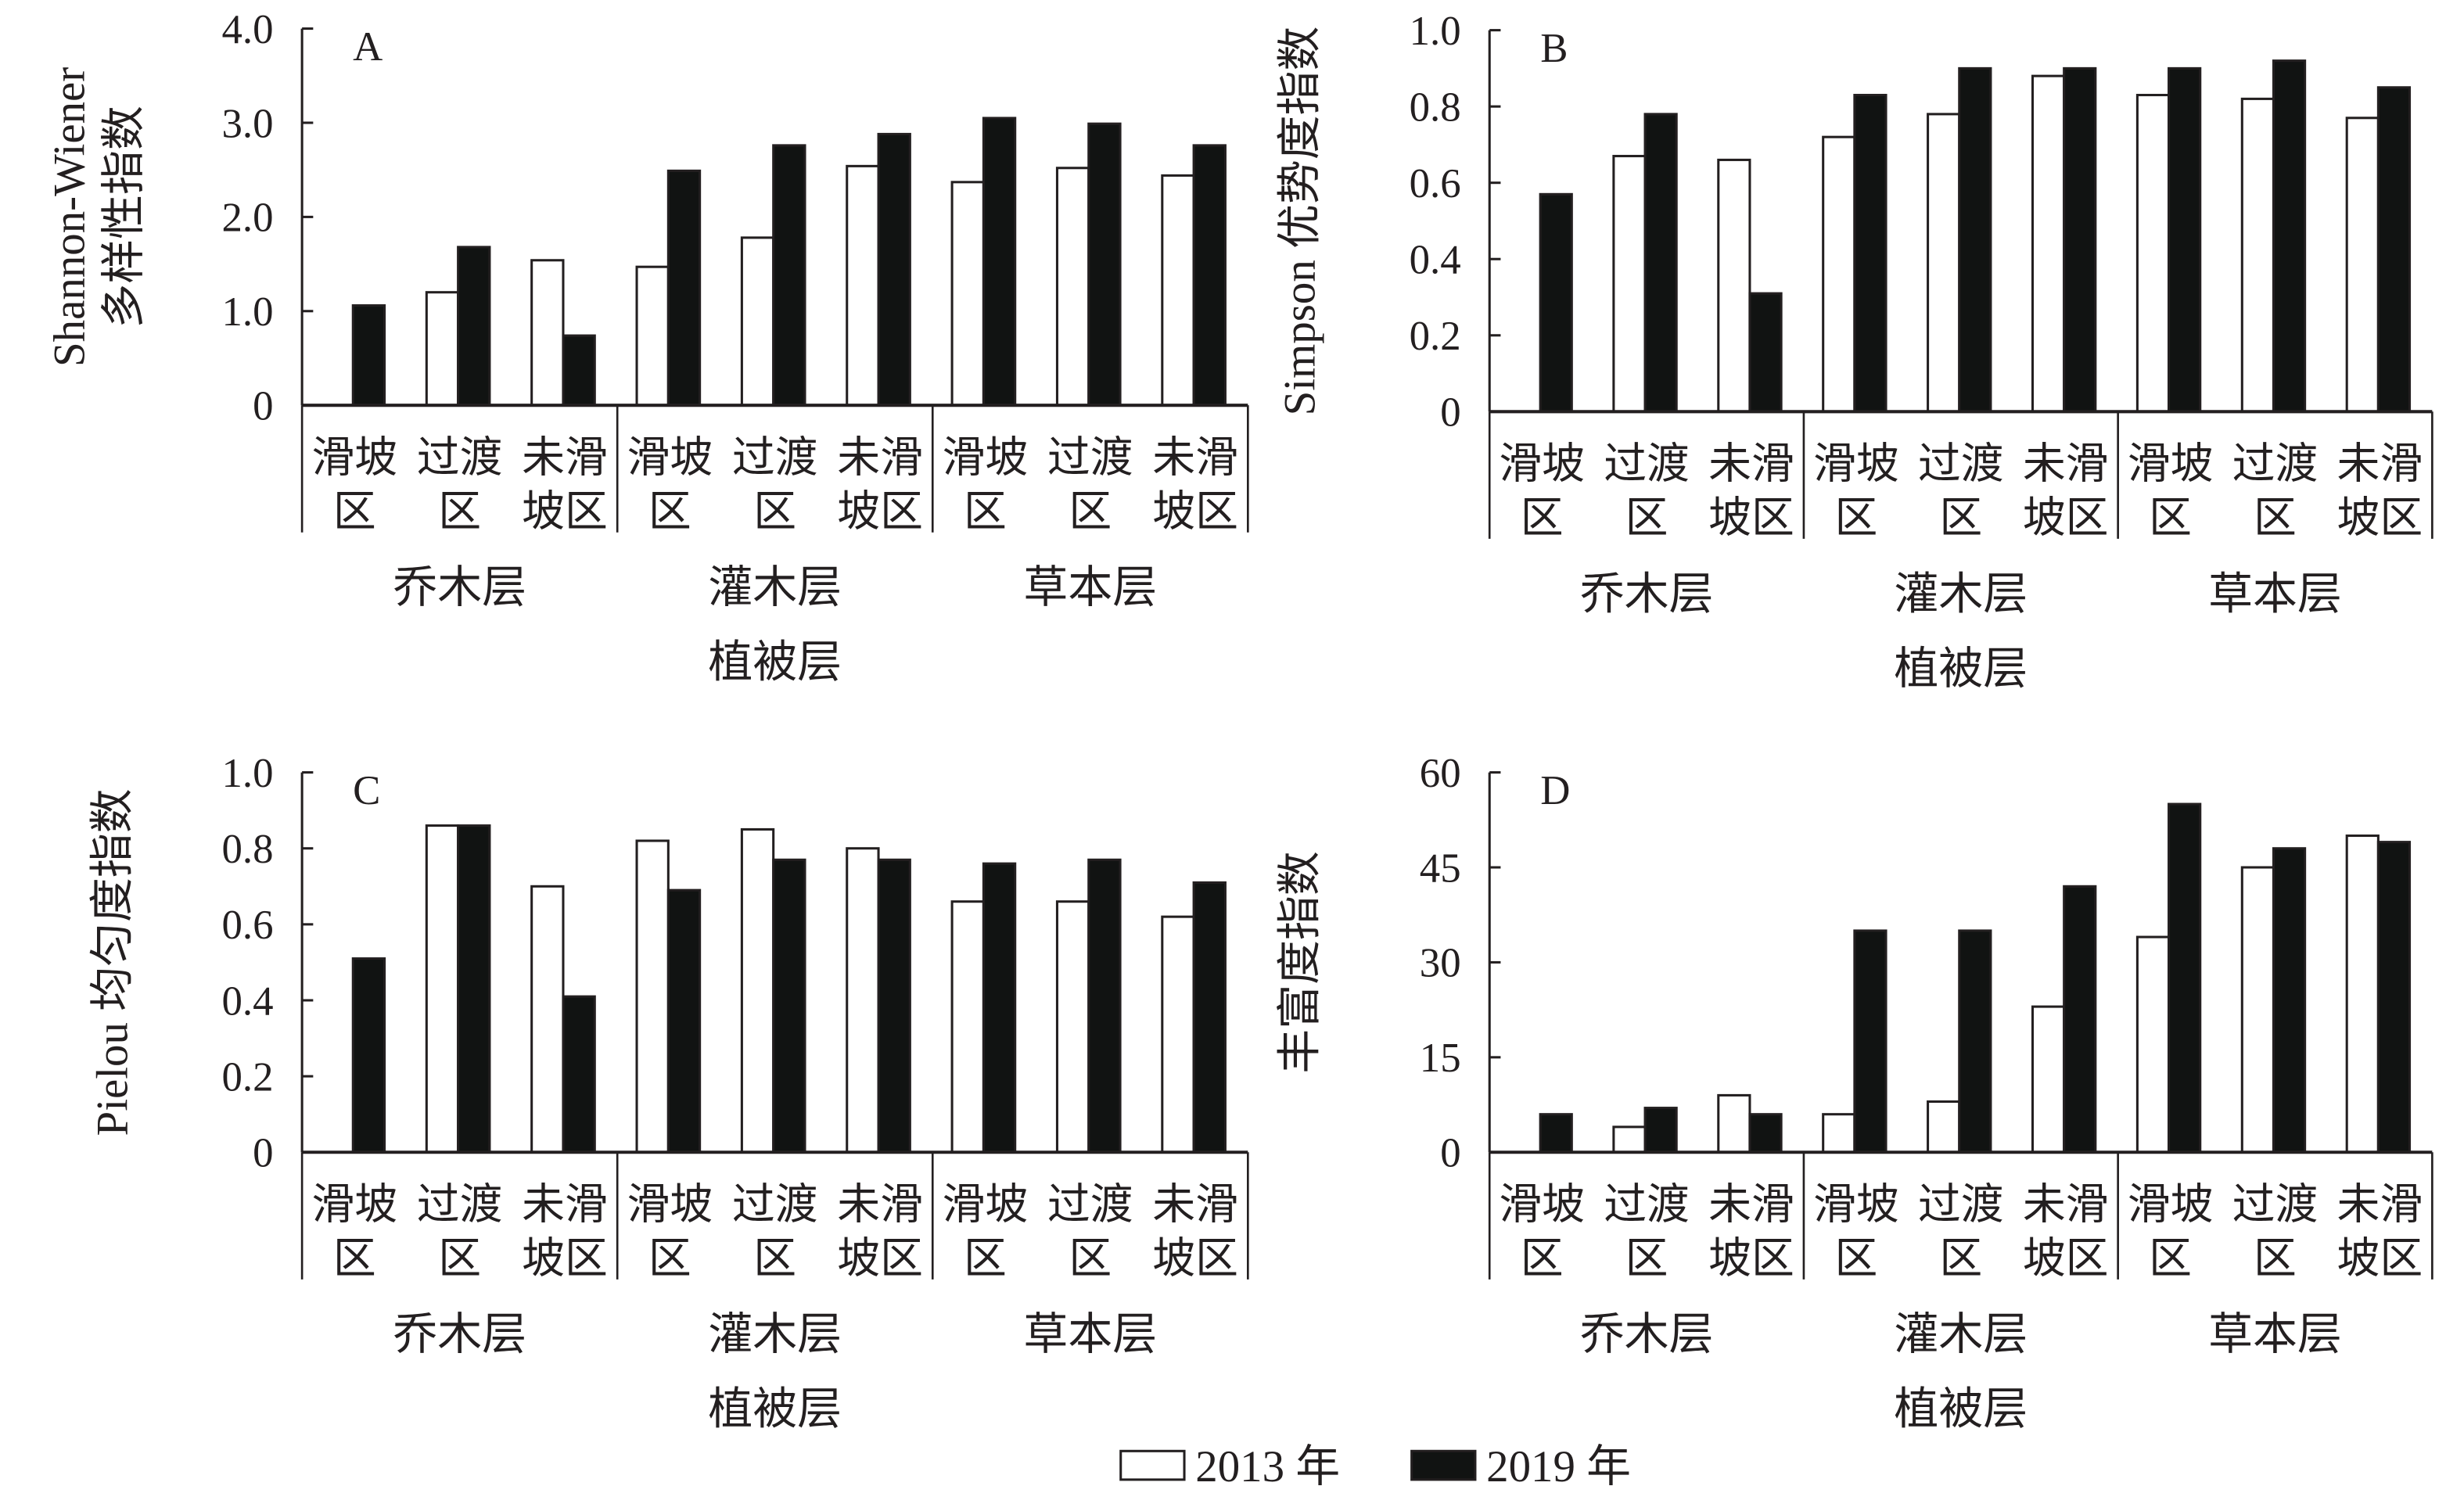 Image resolution: width=2464 pixels, height=1486 pixels. Describe the element at coordinates (1435, 107) in the screenshot. I see `y-tick-label: 0.8` at that location.